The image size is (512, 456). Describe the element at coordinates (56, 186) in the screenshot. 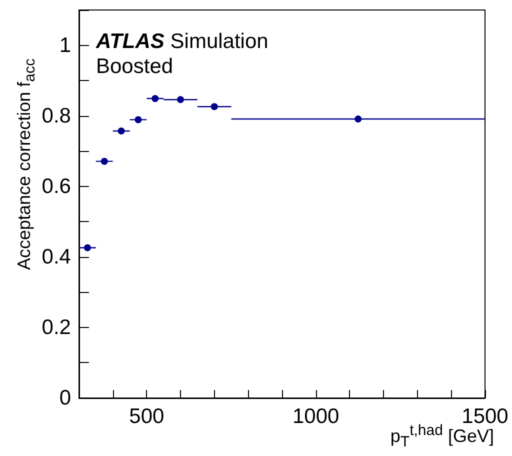

I see `y-tick-label: 0.6` at that location.